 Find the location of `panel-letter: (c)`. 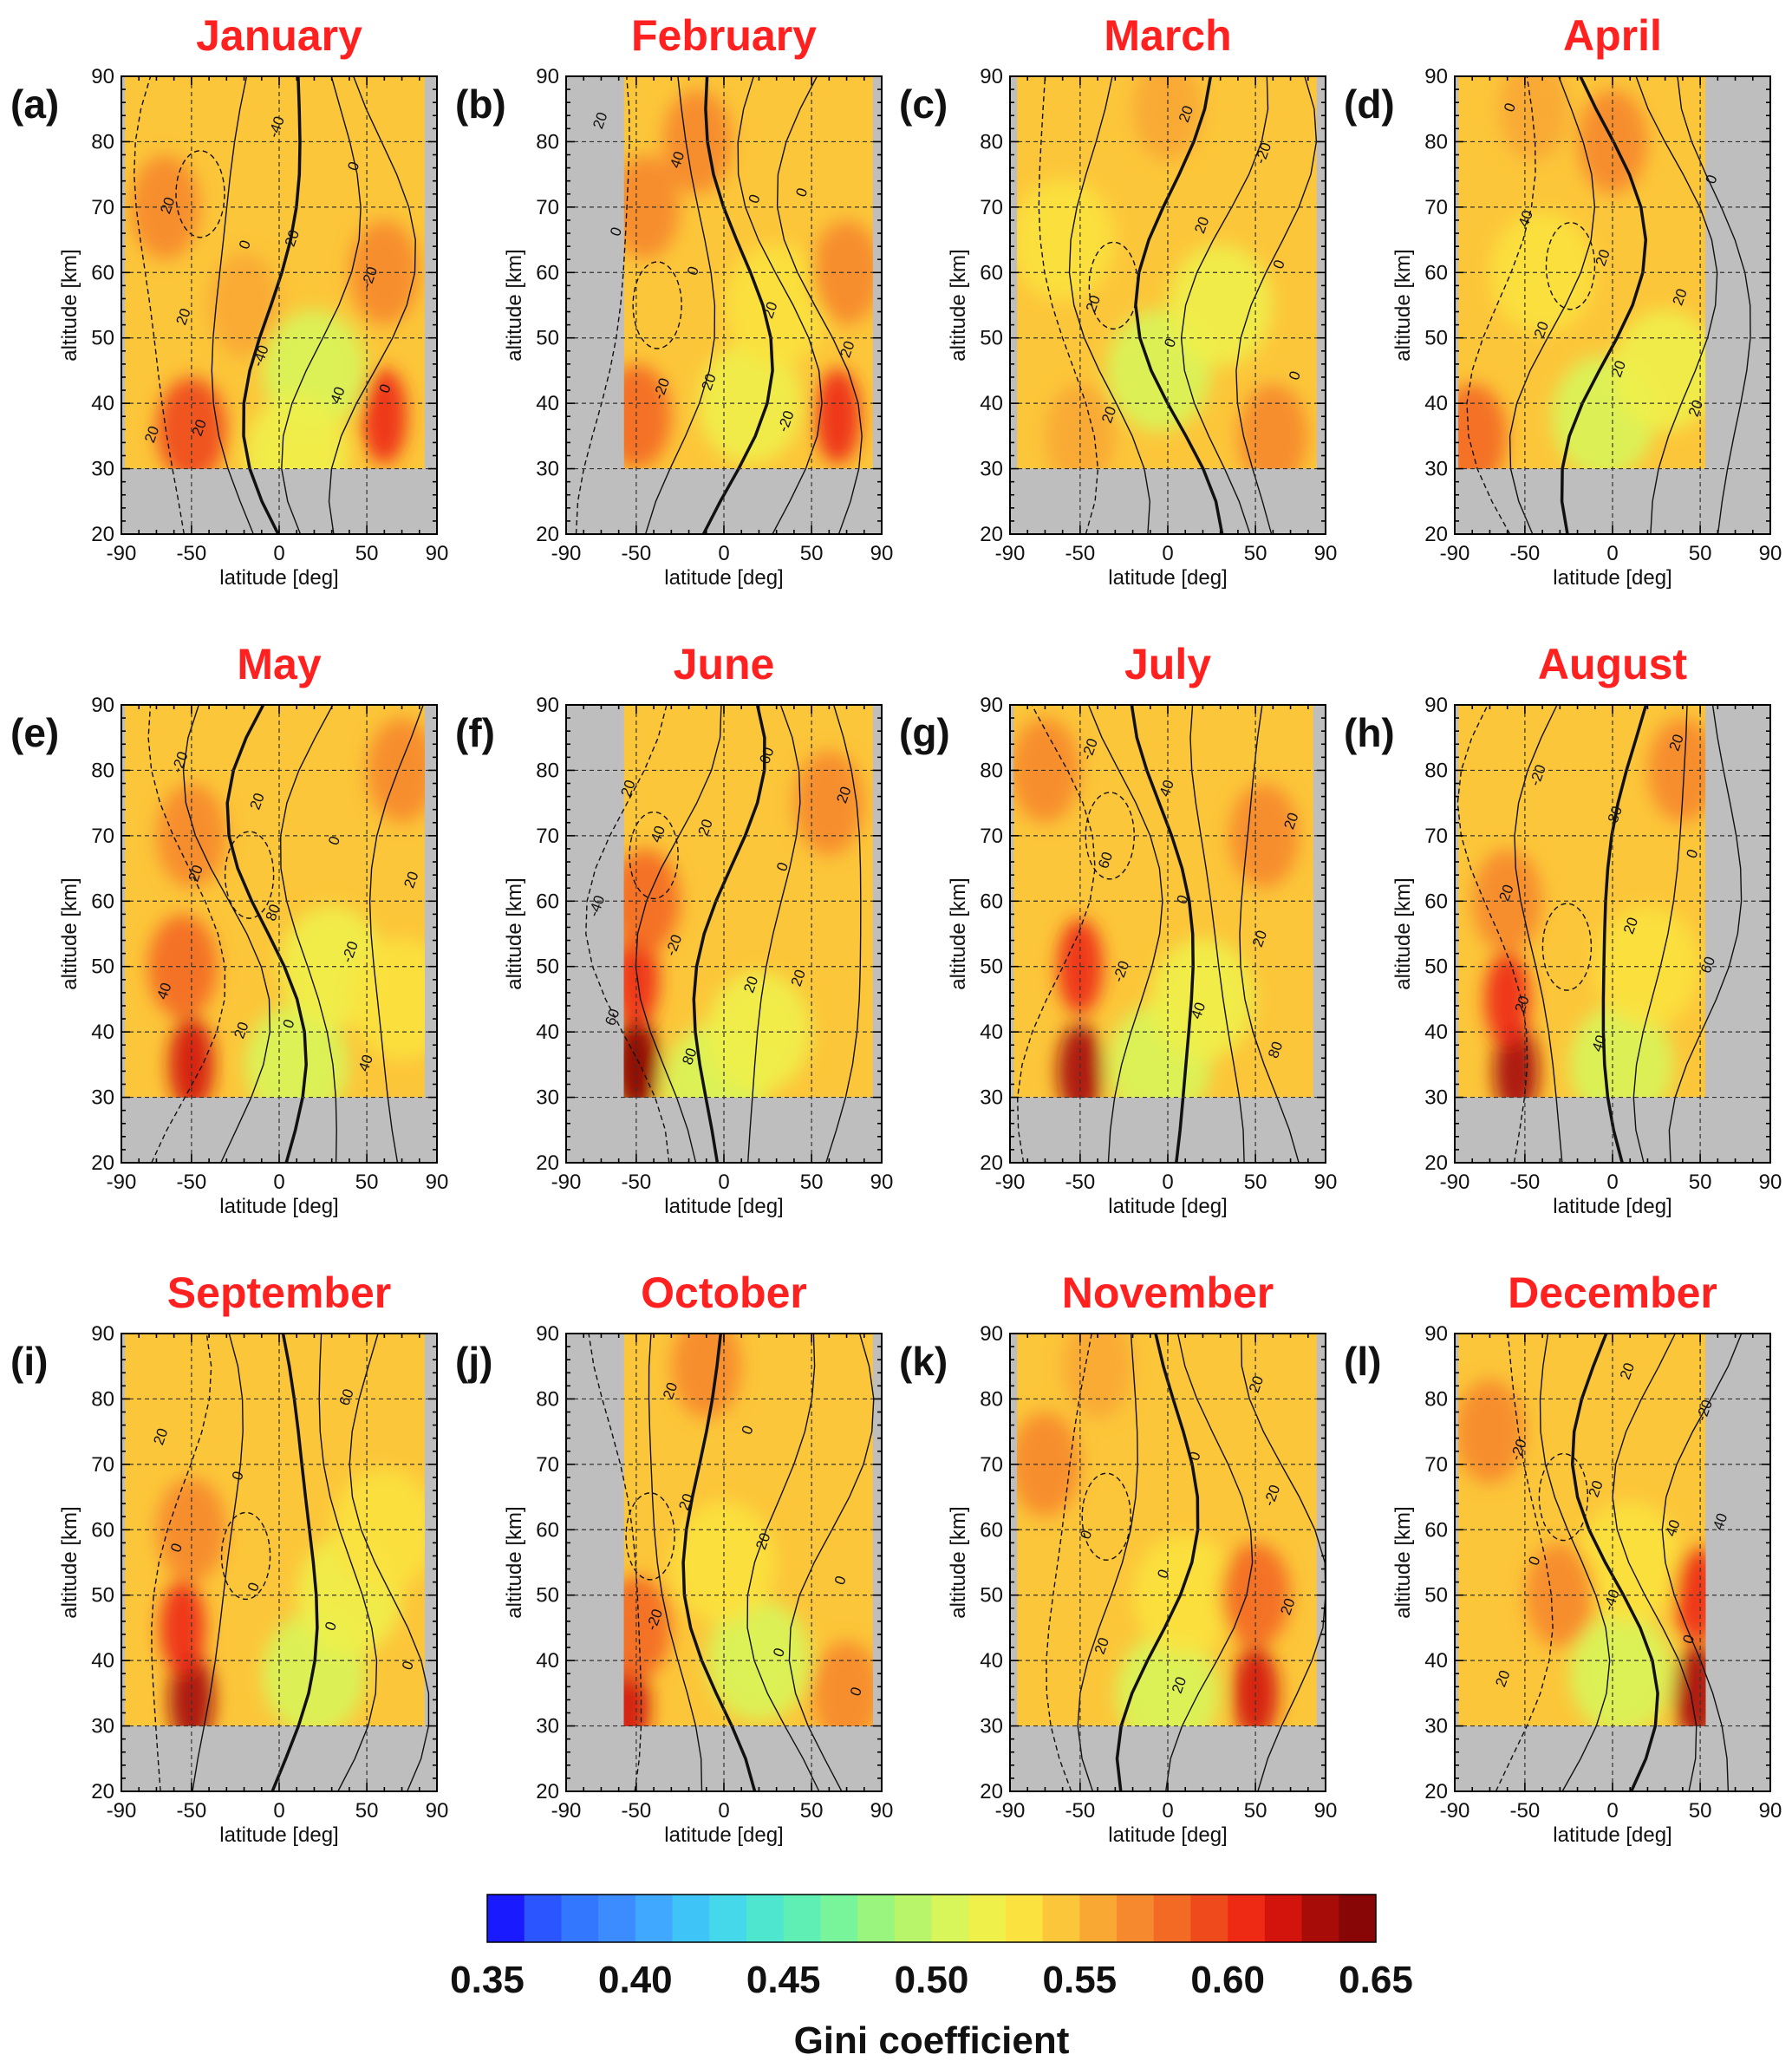

panel-letter: (c) is located at coordinates (923, 105).